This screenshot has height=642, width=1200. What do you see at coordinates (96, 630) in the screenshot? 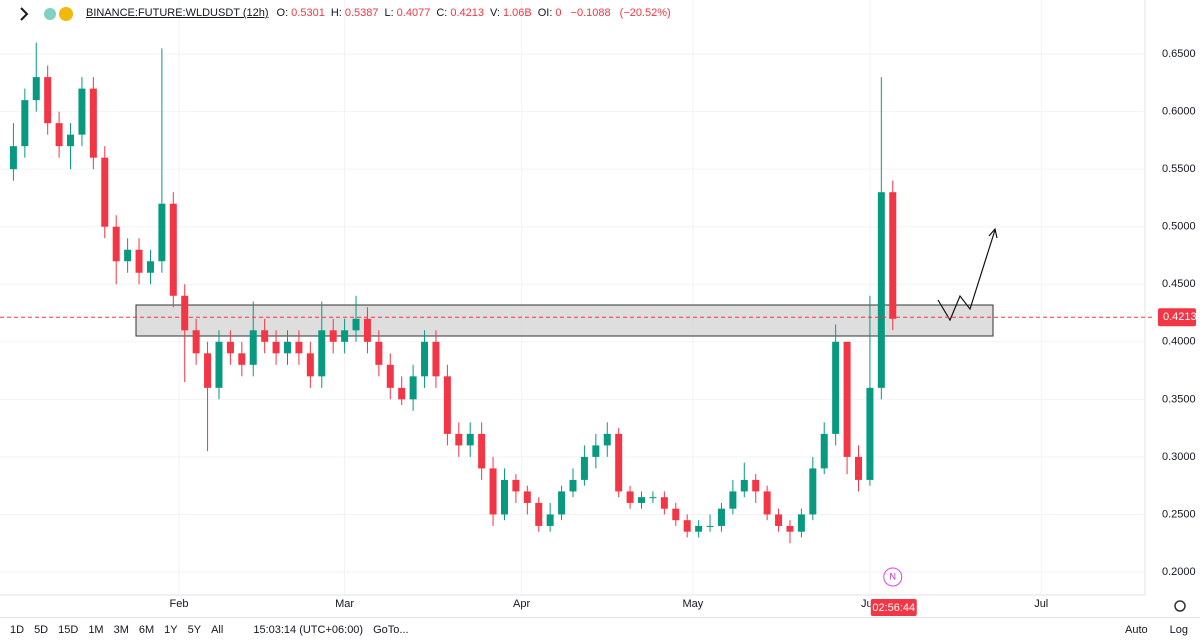
I see `range-button: 1M` at bounding box center [96, 630].